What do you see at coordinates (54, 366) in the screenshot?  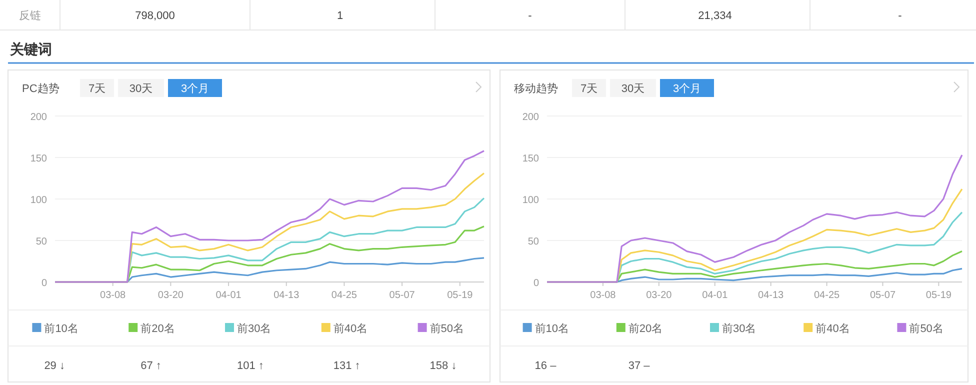 I see `text: 29 ↓` at bounding box center [54, 366].